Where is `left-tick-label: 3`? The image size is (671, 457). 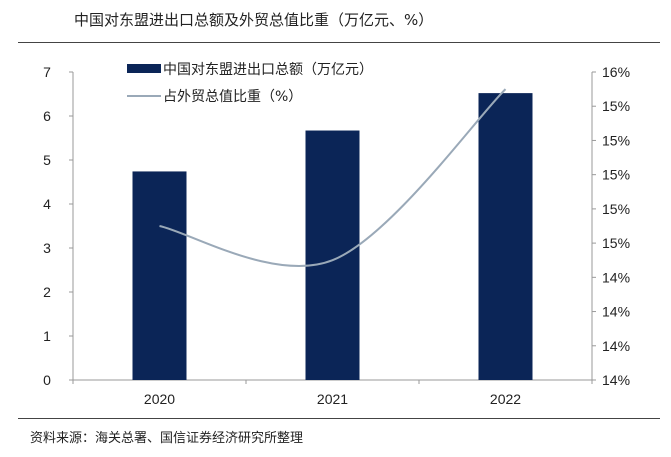 left-tick-label: 3 is located at coordinates (47, 248).